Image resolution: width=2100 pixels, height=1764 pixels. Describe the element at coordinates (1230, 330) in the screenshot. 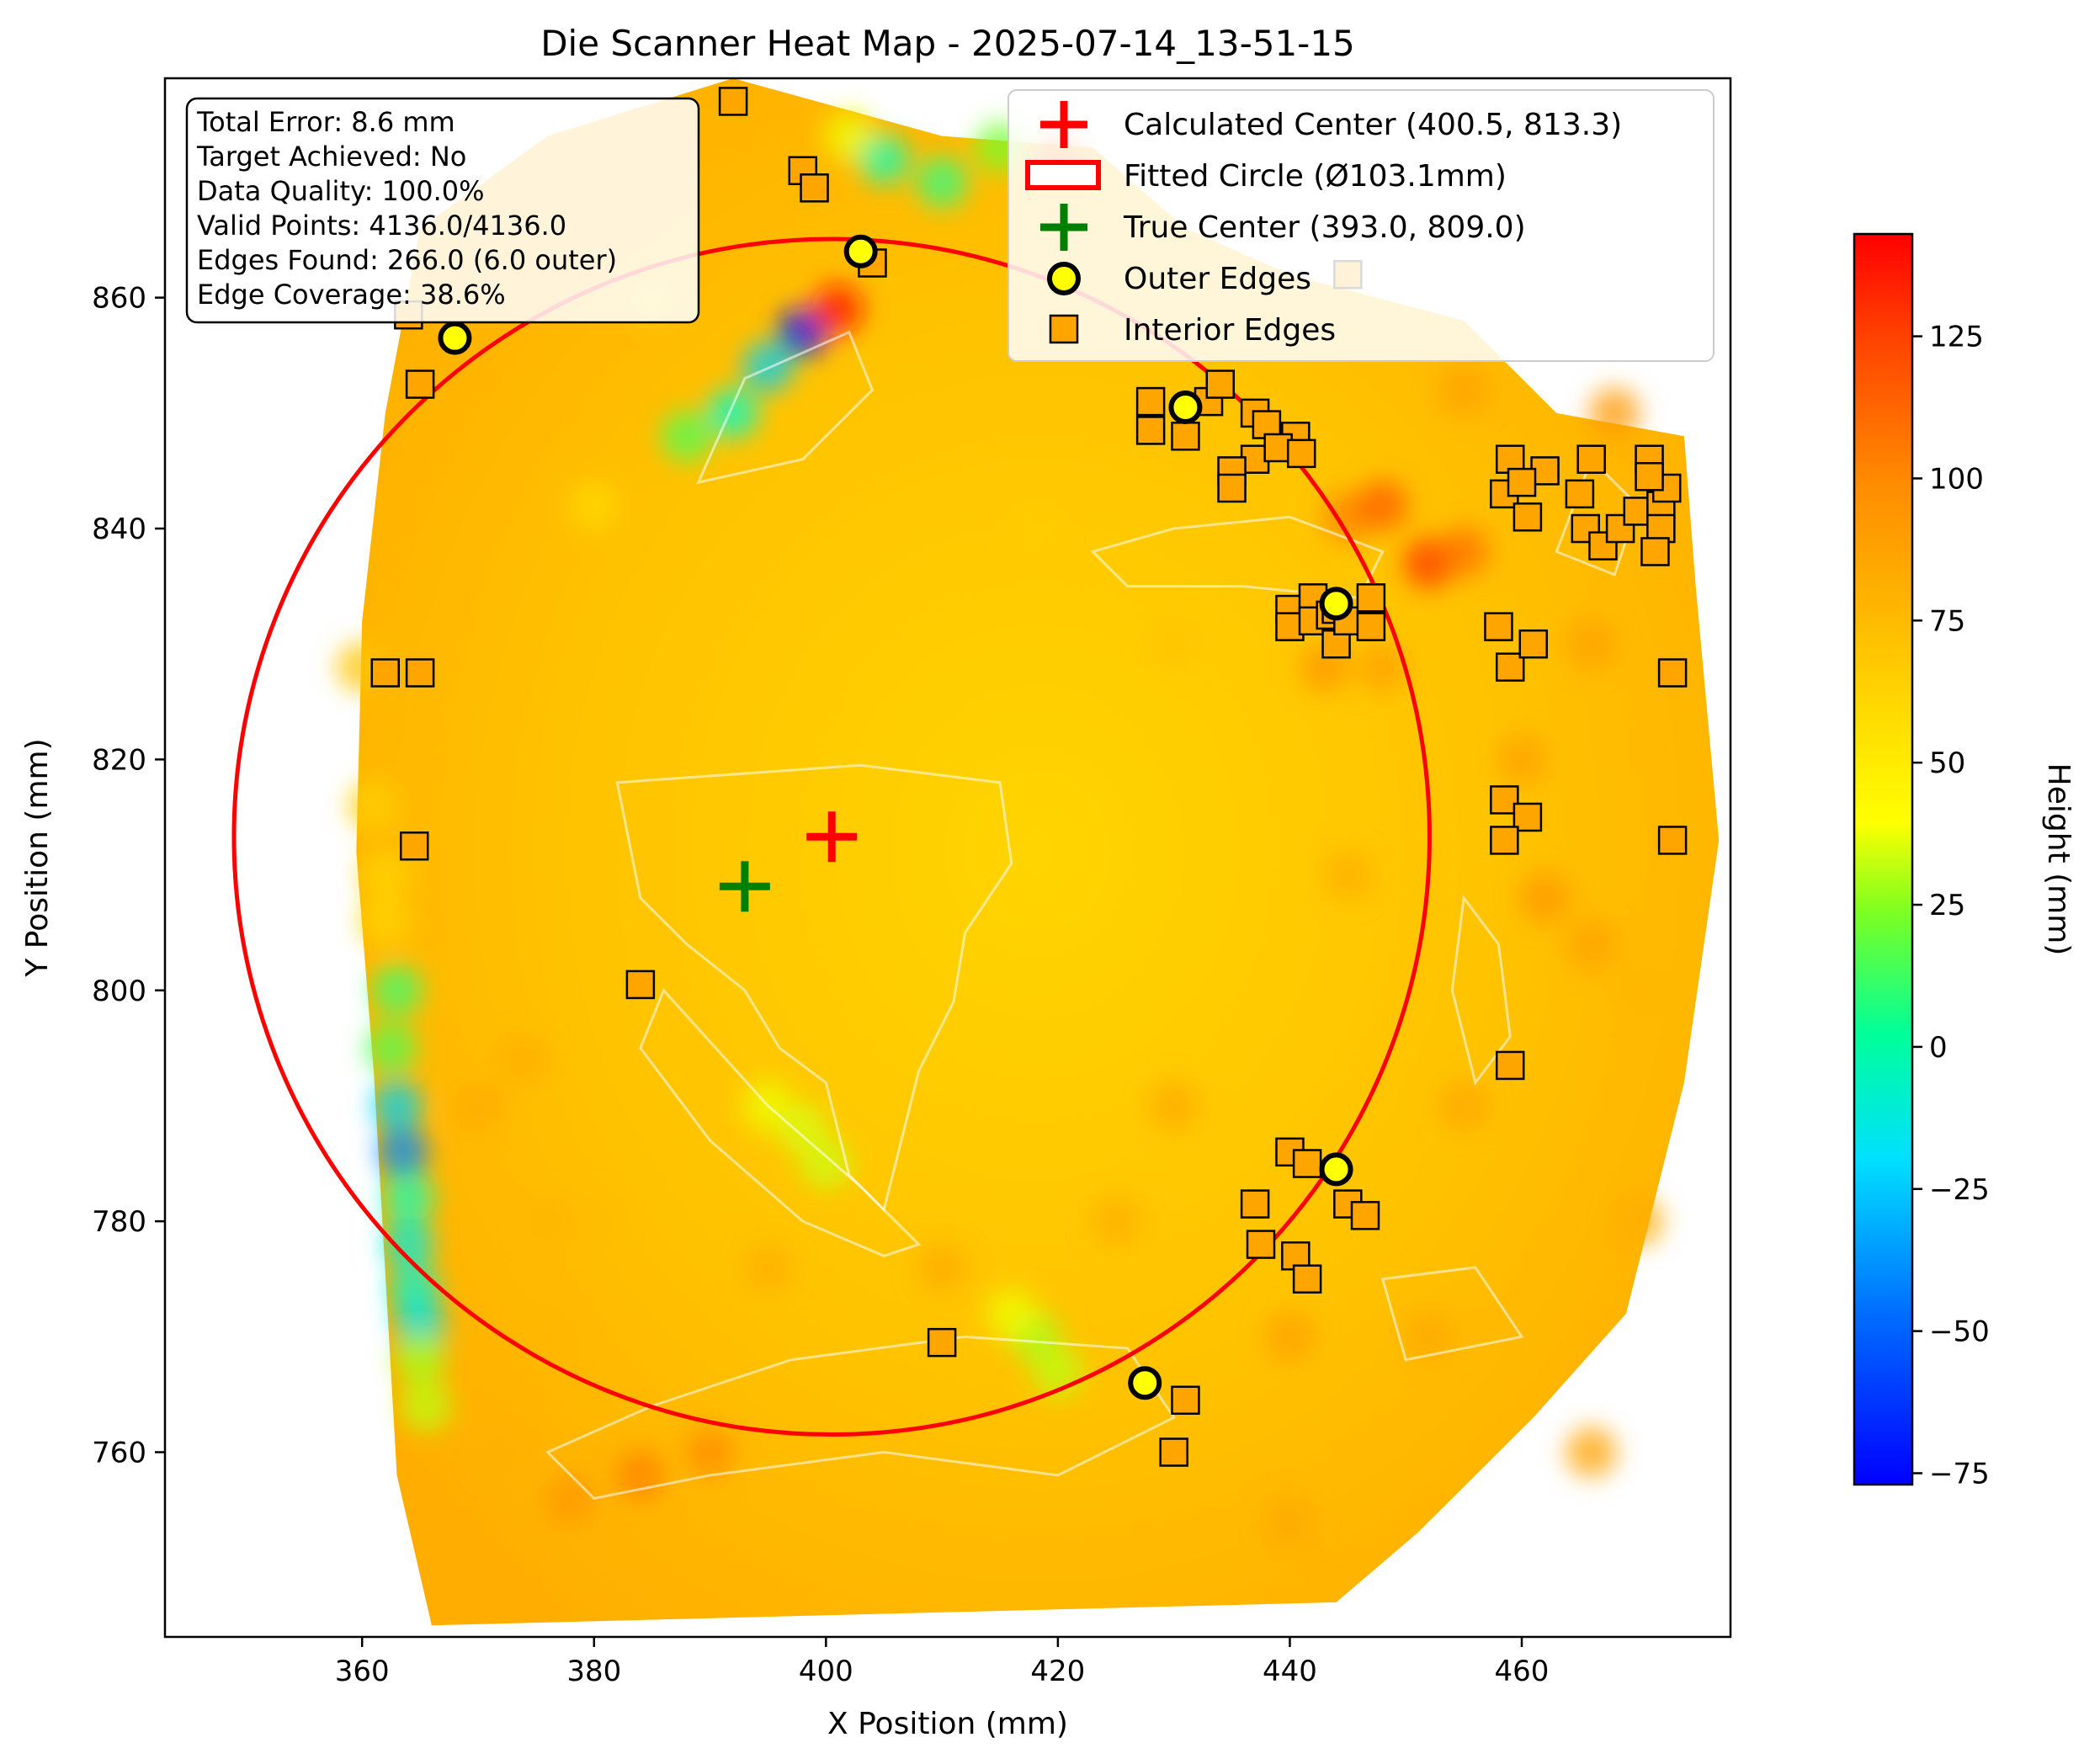

I see `legend-label: Interior Edges` at that location.